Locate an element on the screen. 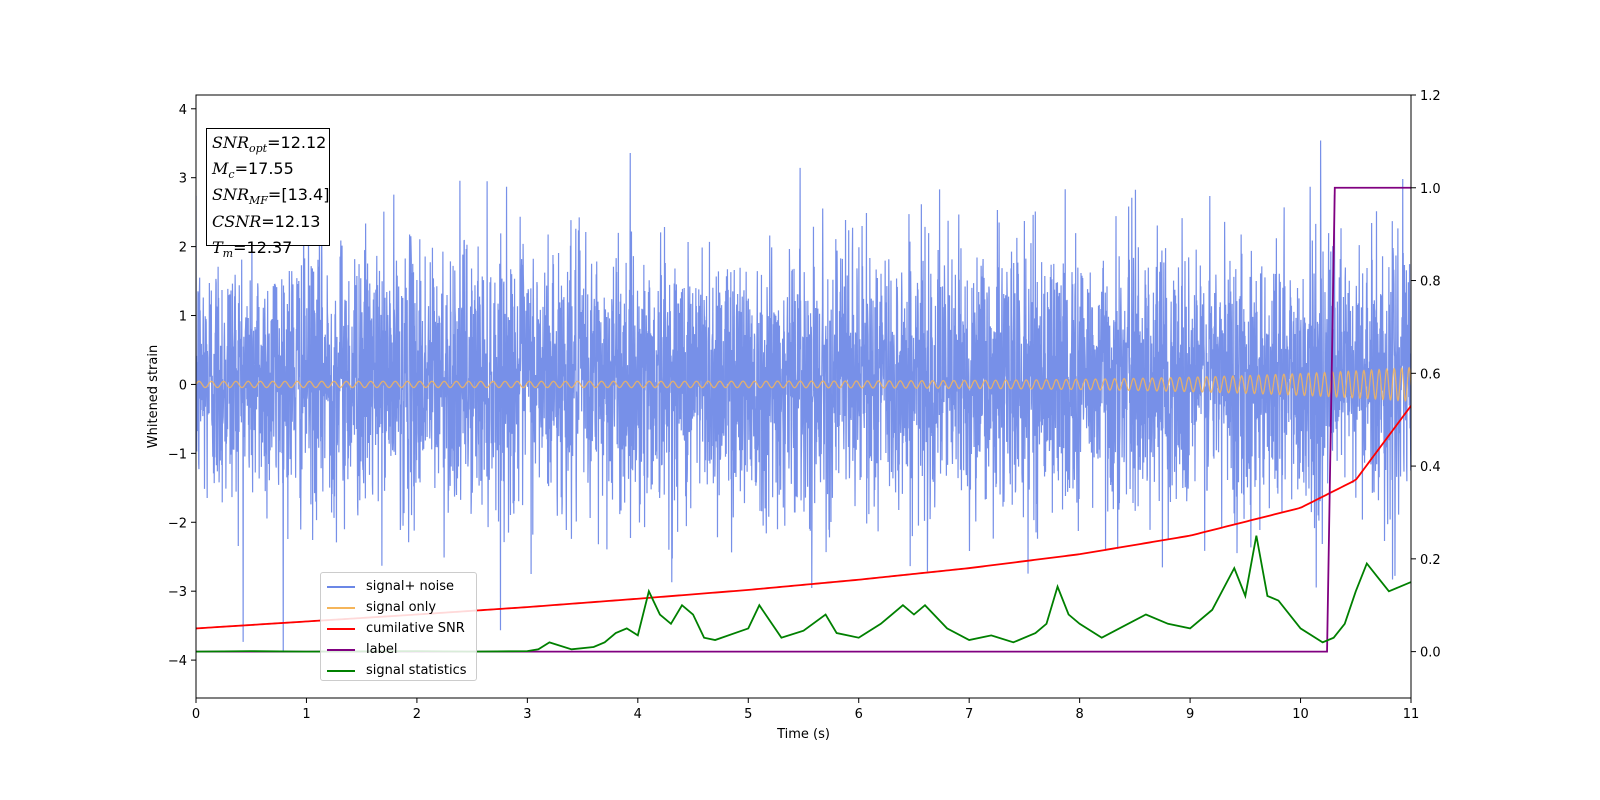 The height and width of the screenshot is (800, 1600). annotation-snr-mf: SNRMF=[13.4] is located at coordinates (271, 196).